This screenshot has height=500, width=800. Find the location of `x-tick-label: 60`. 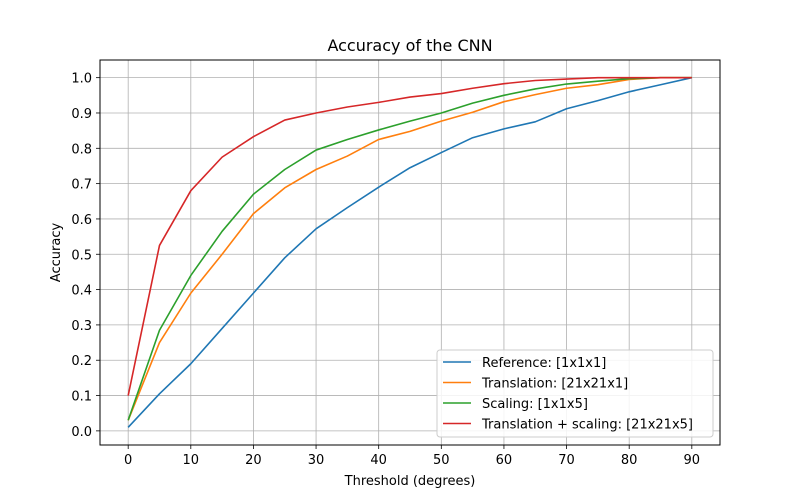

x-tick-label: 60 is located at coordinates (504, 460).